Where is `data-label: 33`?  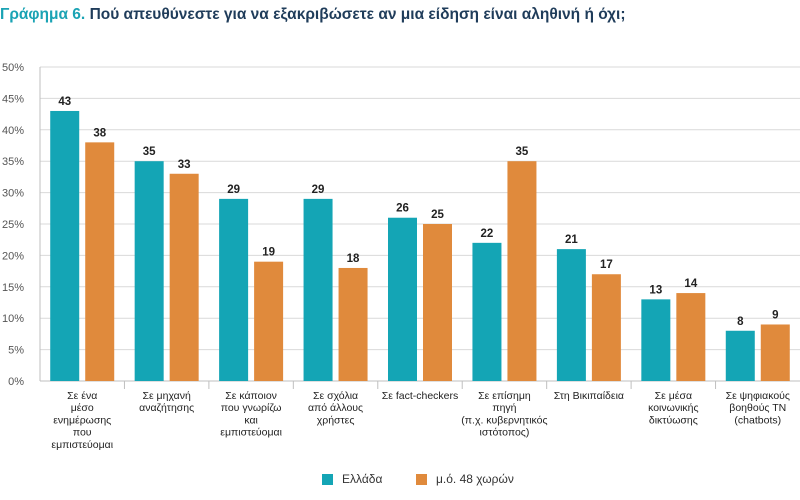 data-label: 33 is located at coordinates (184, 165).